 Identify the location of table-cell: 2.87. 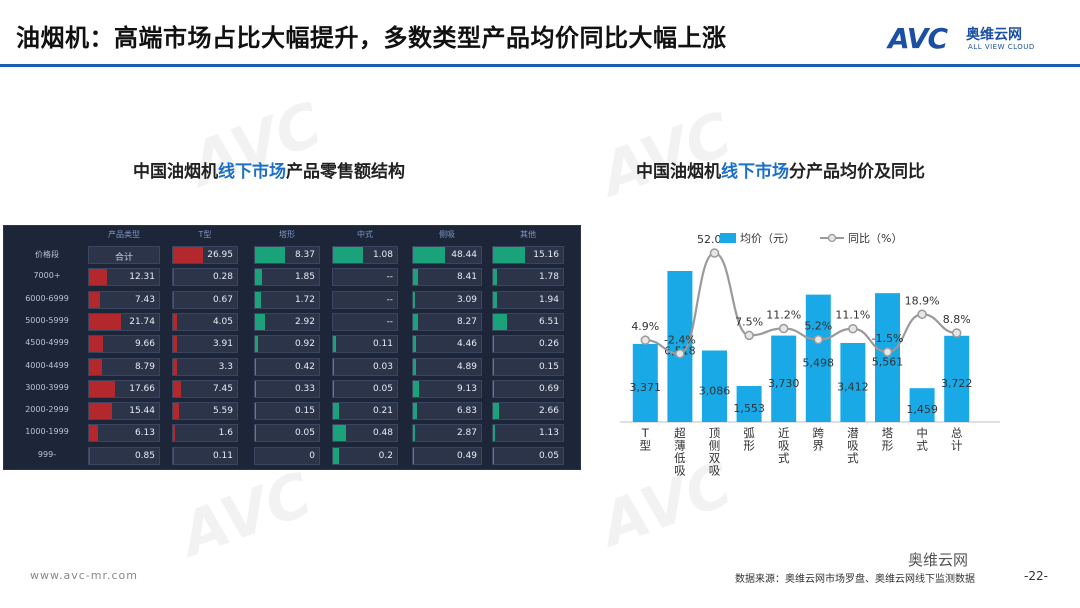
(447, 433).